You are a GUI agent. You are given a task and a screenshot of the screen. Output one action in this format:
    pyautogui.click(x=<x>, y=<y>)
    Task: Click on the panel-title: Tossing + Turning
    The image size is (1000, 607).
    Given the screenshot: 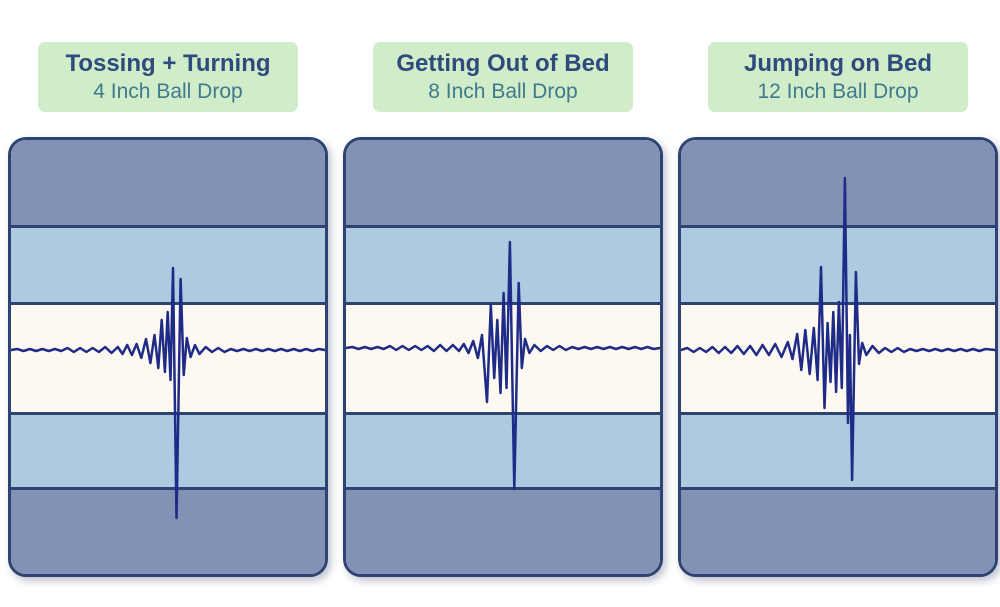 What is the action you would take?
    pyautogui.click(x=168, y=64)
    